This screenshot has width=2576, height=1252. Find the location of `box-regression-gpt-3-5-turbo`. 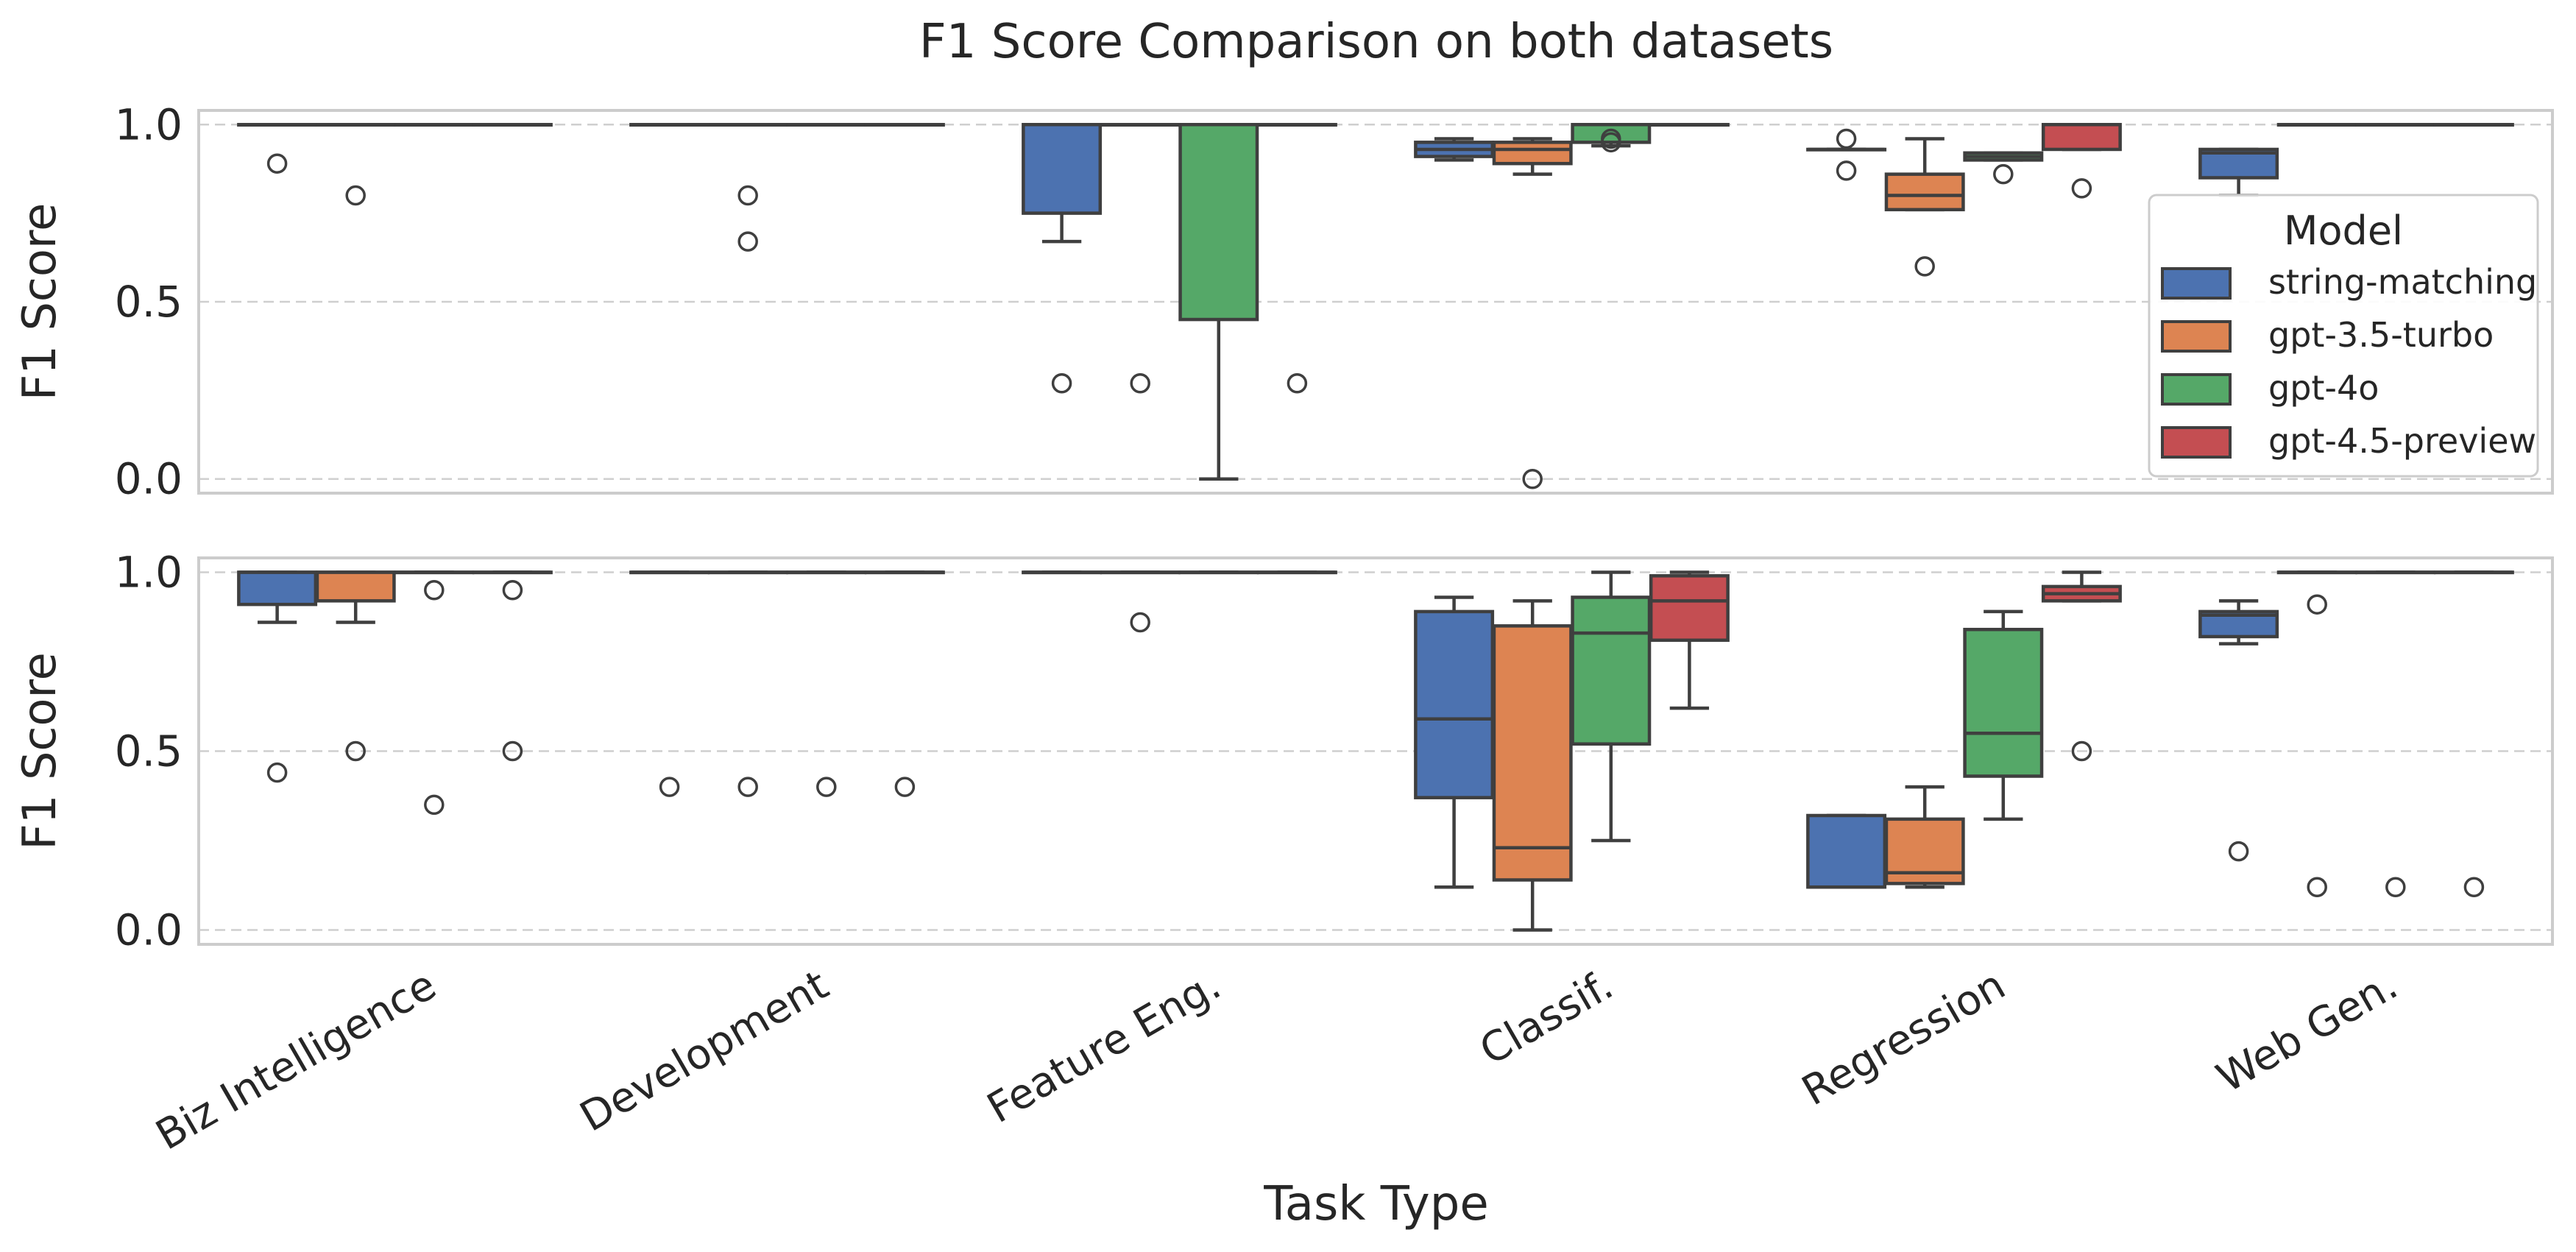

box-regression-gpt-3-5-turbo is located at coordinates (1924, 207).